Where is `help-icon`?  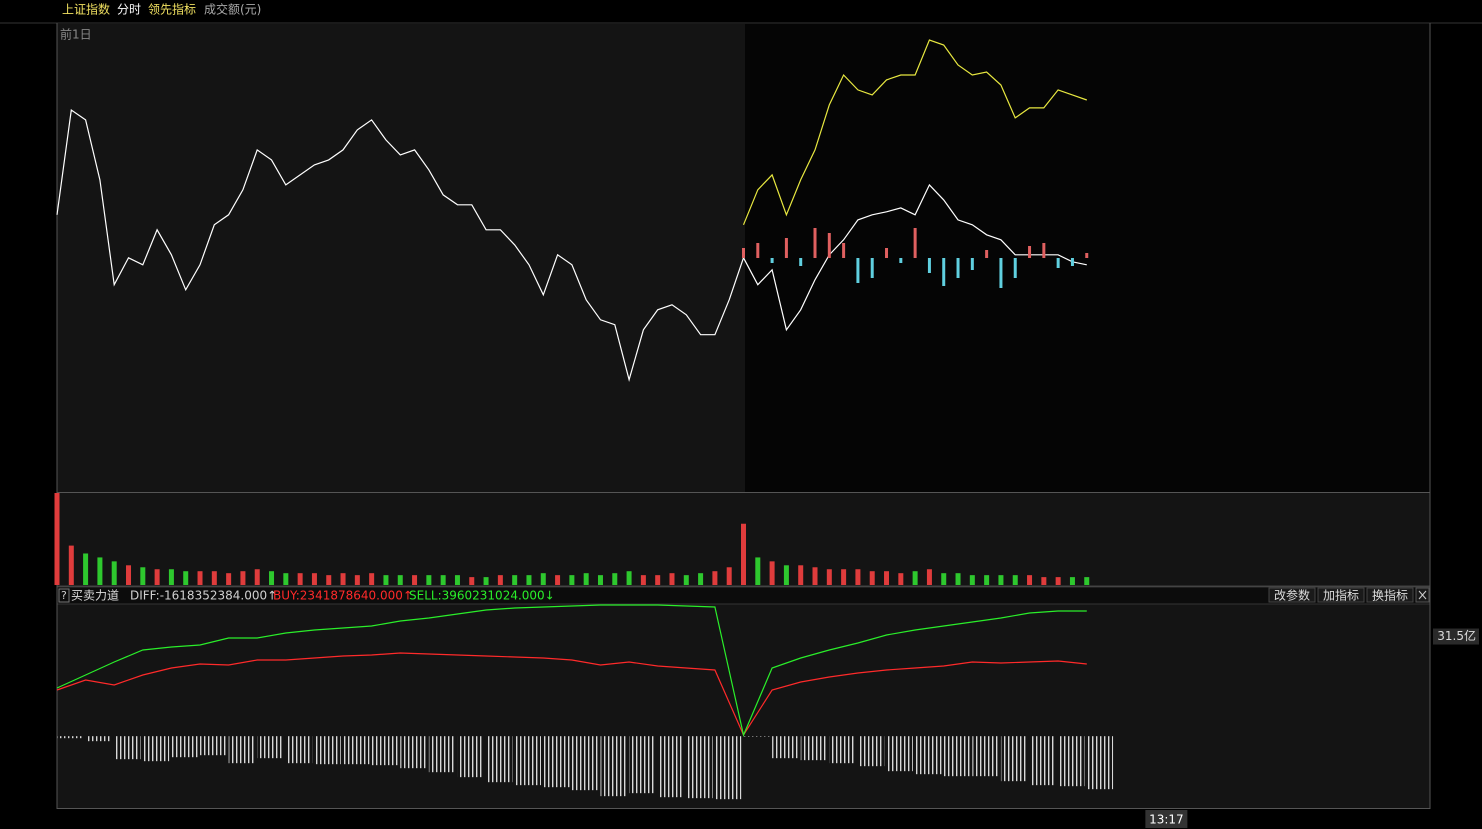
help-icon is located at coordinates (64, 595).